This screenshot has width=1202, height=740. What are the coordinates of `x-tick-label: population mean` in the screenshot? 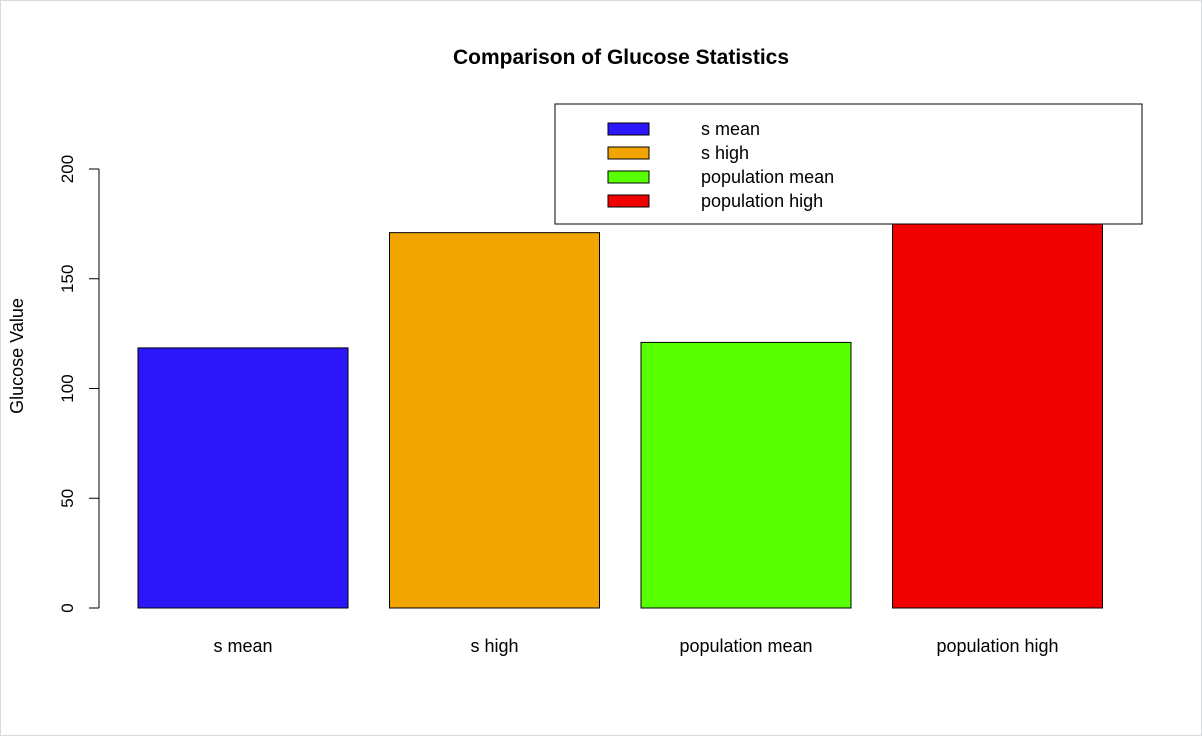 It's located at (745, 646).